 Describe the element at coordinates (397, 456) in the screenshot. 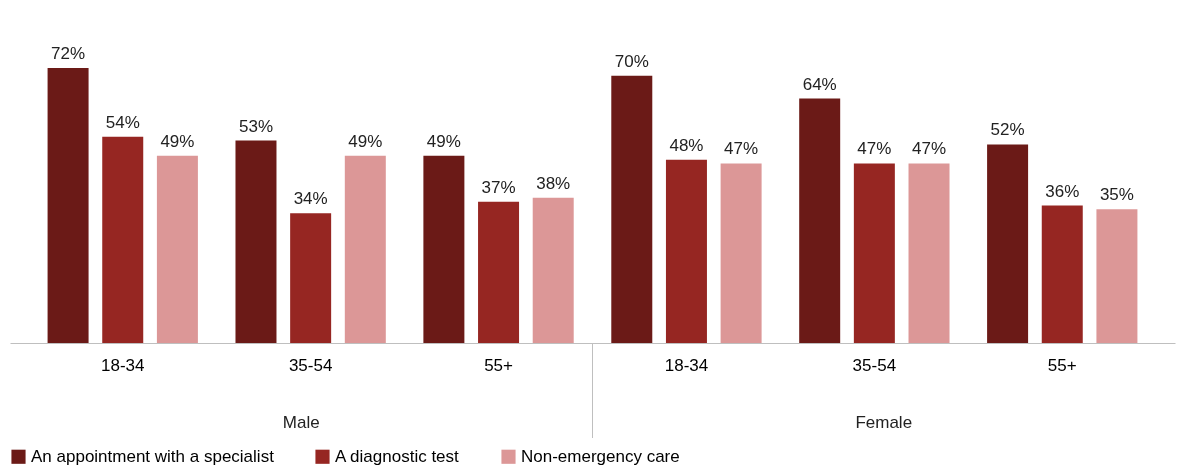

I see `legend-label: A diagnostic test` at that location.